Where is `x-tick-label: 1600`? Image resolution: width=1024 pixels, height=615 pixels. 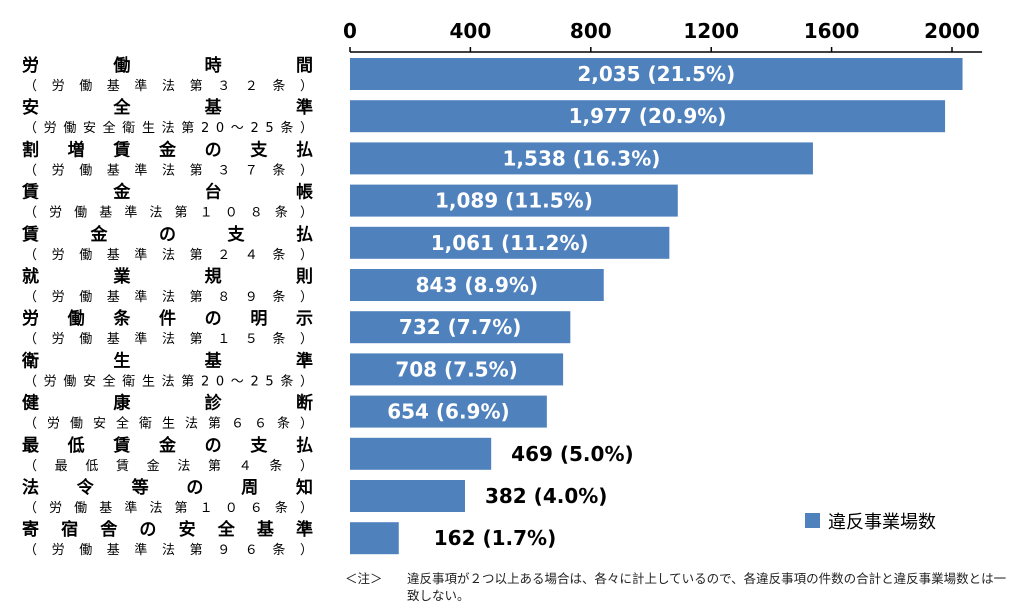 x-tick-label: 1600 is located at coordinates (832, 31).